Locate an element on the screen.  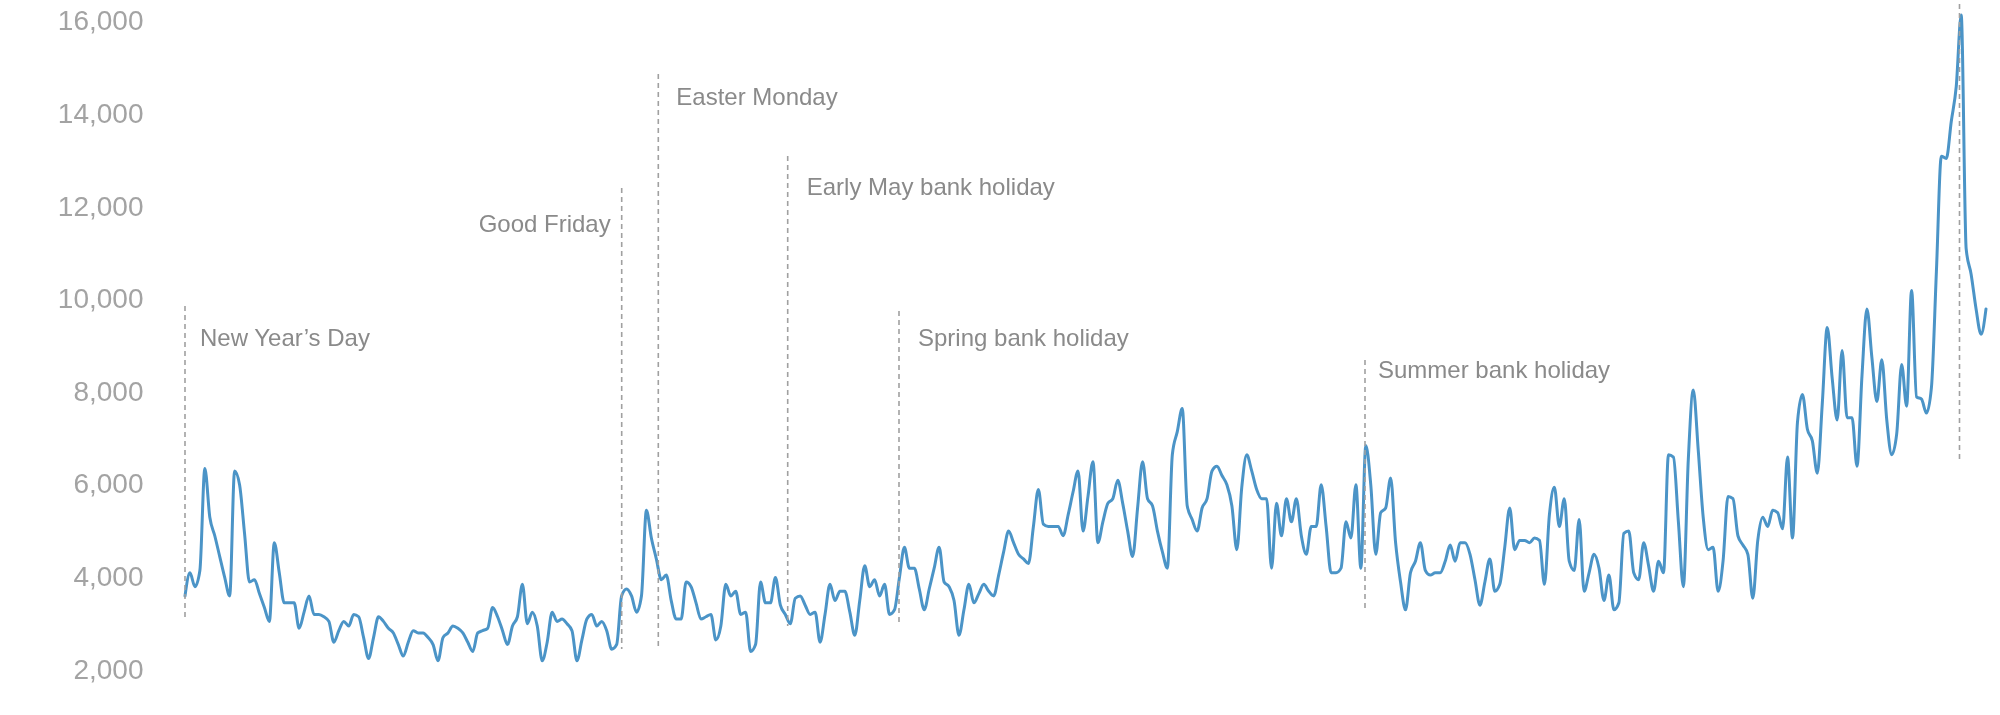
annotation: Early May bank holiday is located at coordinates (930, 186).